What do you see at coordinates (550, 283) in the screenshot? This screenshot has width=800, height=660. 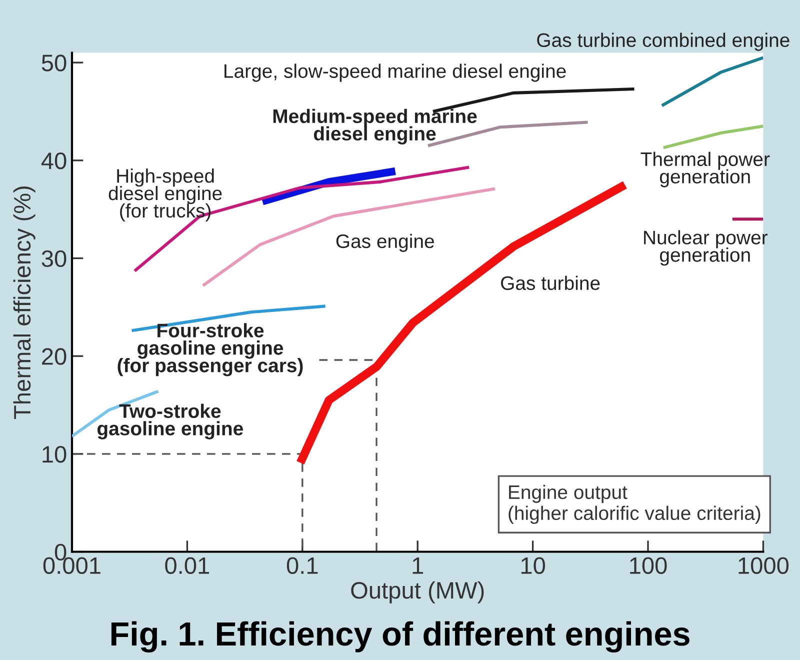 I see `annotation: Gas turbine` at bounding box center [550, 283].